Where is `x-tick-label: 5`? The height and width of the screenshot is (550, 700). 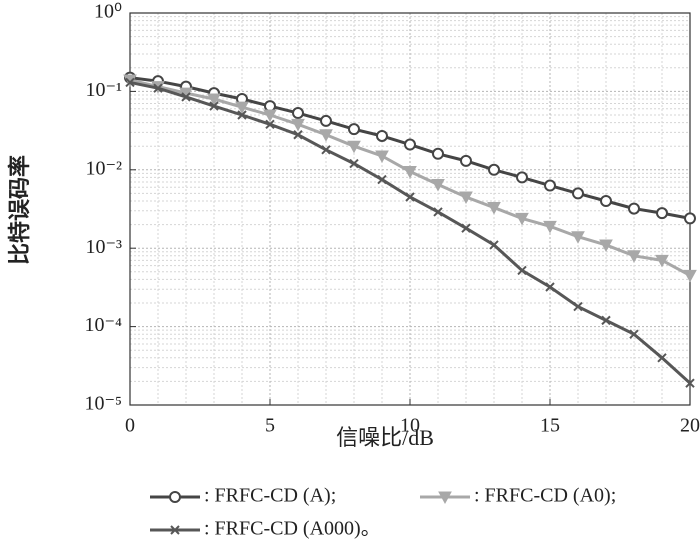
x-tick-label: 5 is located at coordinates (270, 426).